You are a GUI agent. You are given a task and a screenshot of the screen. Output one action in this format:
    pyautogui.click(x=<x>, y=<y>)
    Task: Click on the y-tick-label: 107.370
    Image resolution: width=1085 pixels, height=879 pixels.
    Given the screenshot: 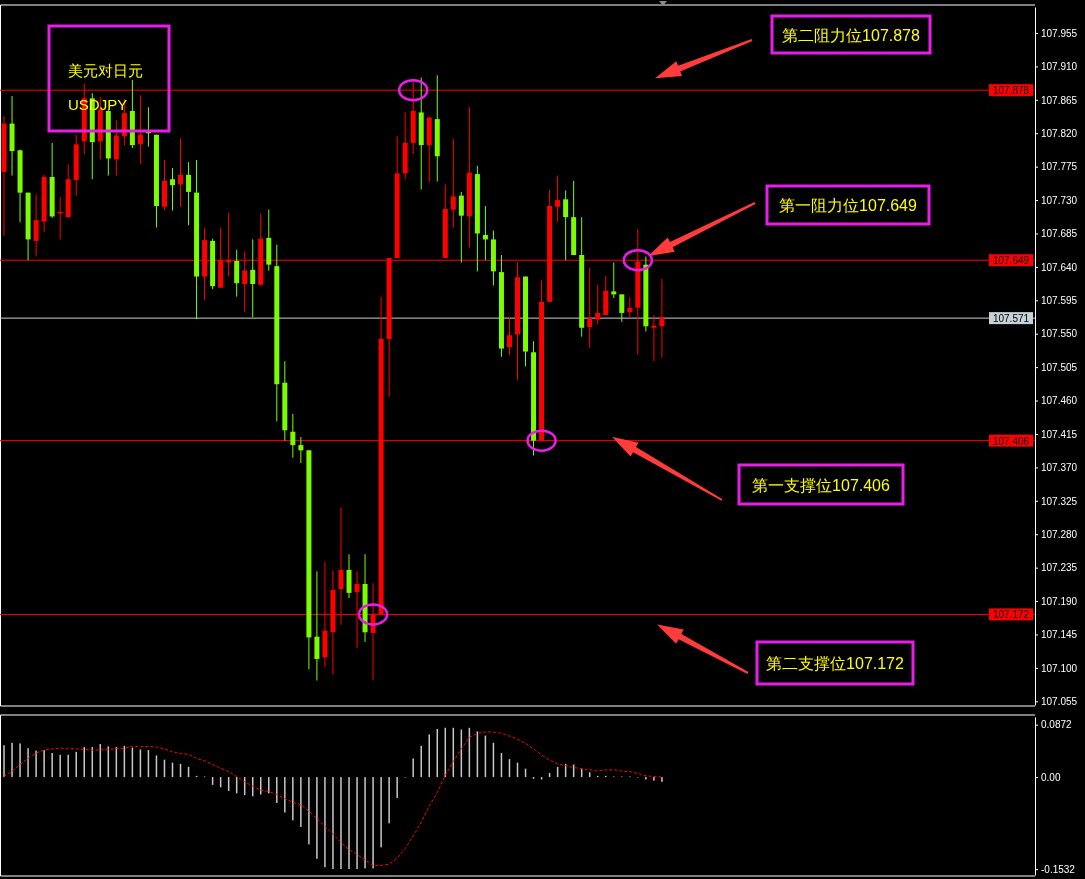 What is the action you would take?
    pyautogui.click(x=1059, y=468)
    